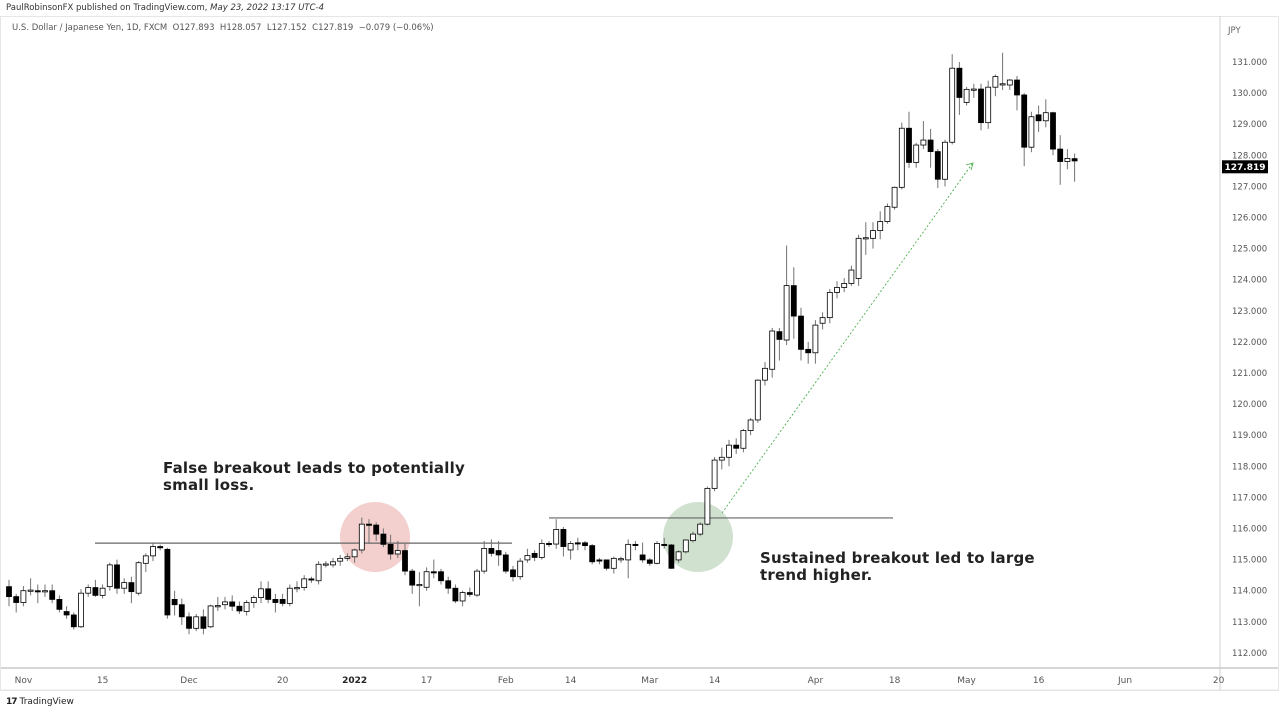 The image size is (1280, 716). What do you see at coordinates (375, 537) in the screenshot?
I see `false-breakout-circle` at bounding box center [375, 537].